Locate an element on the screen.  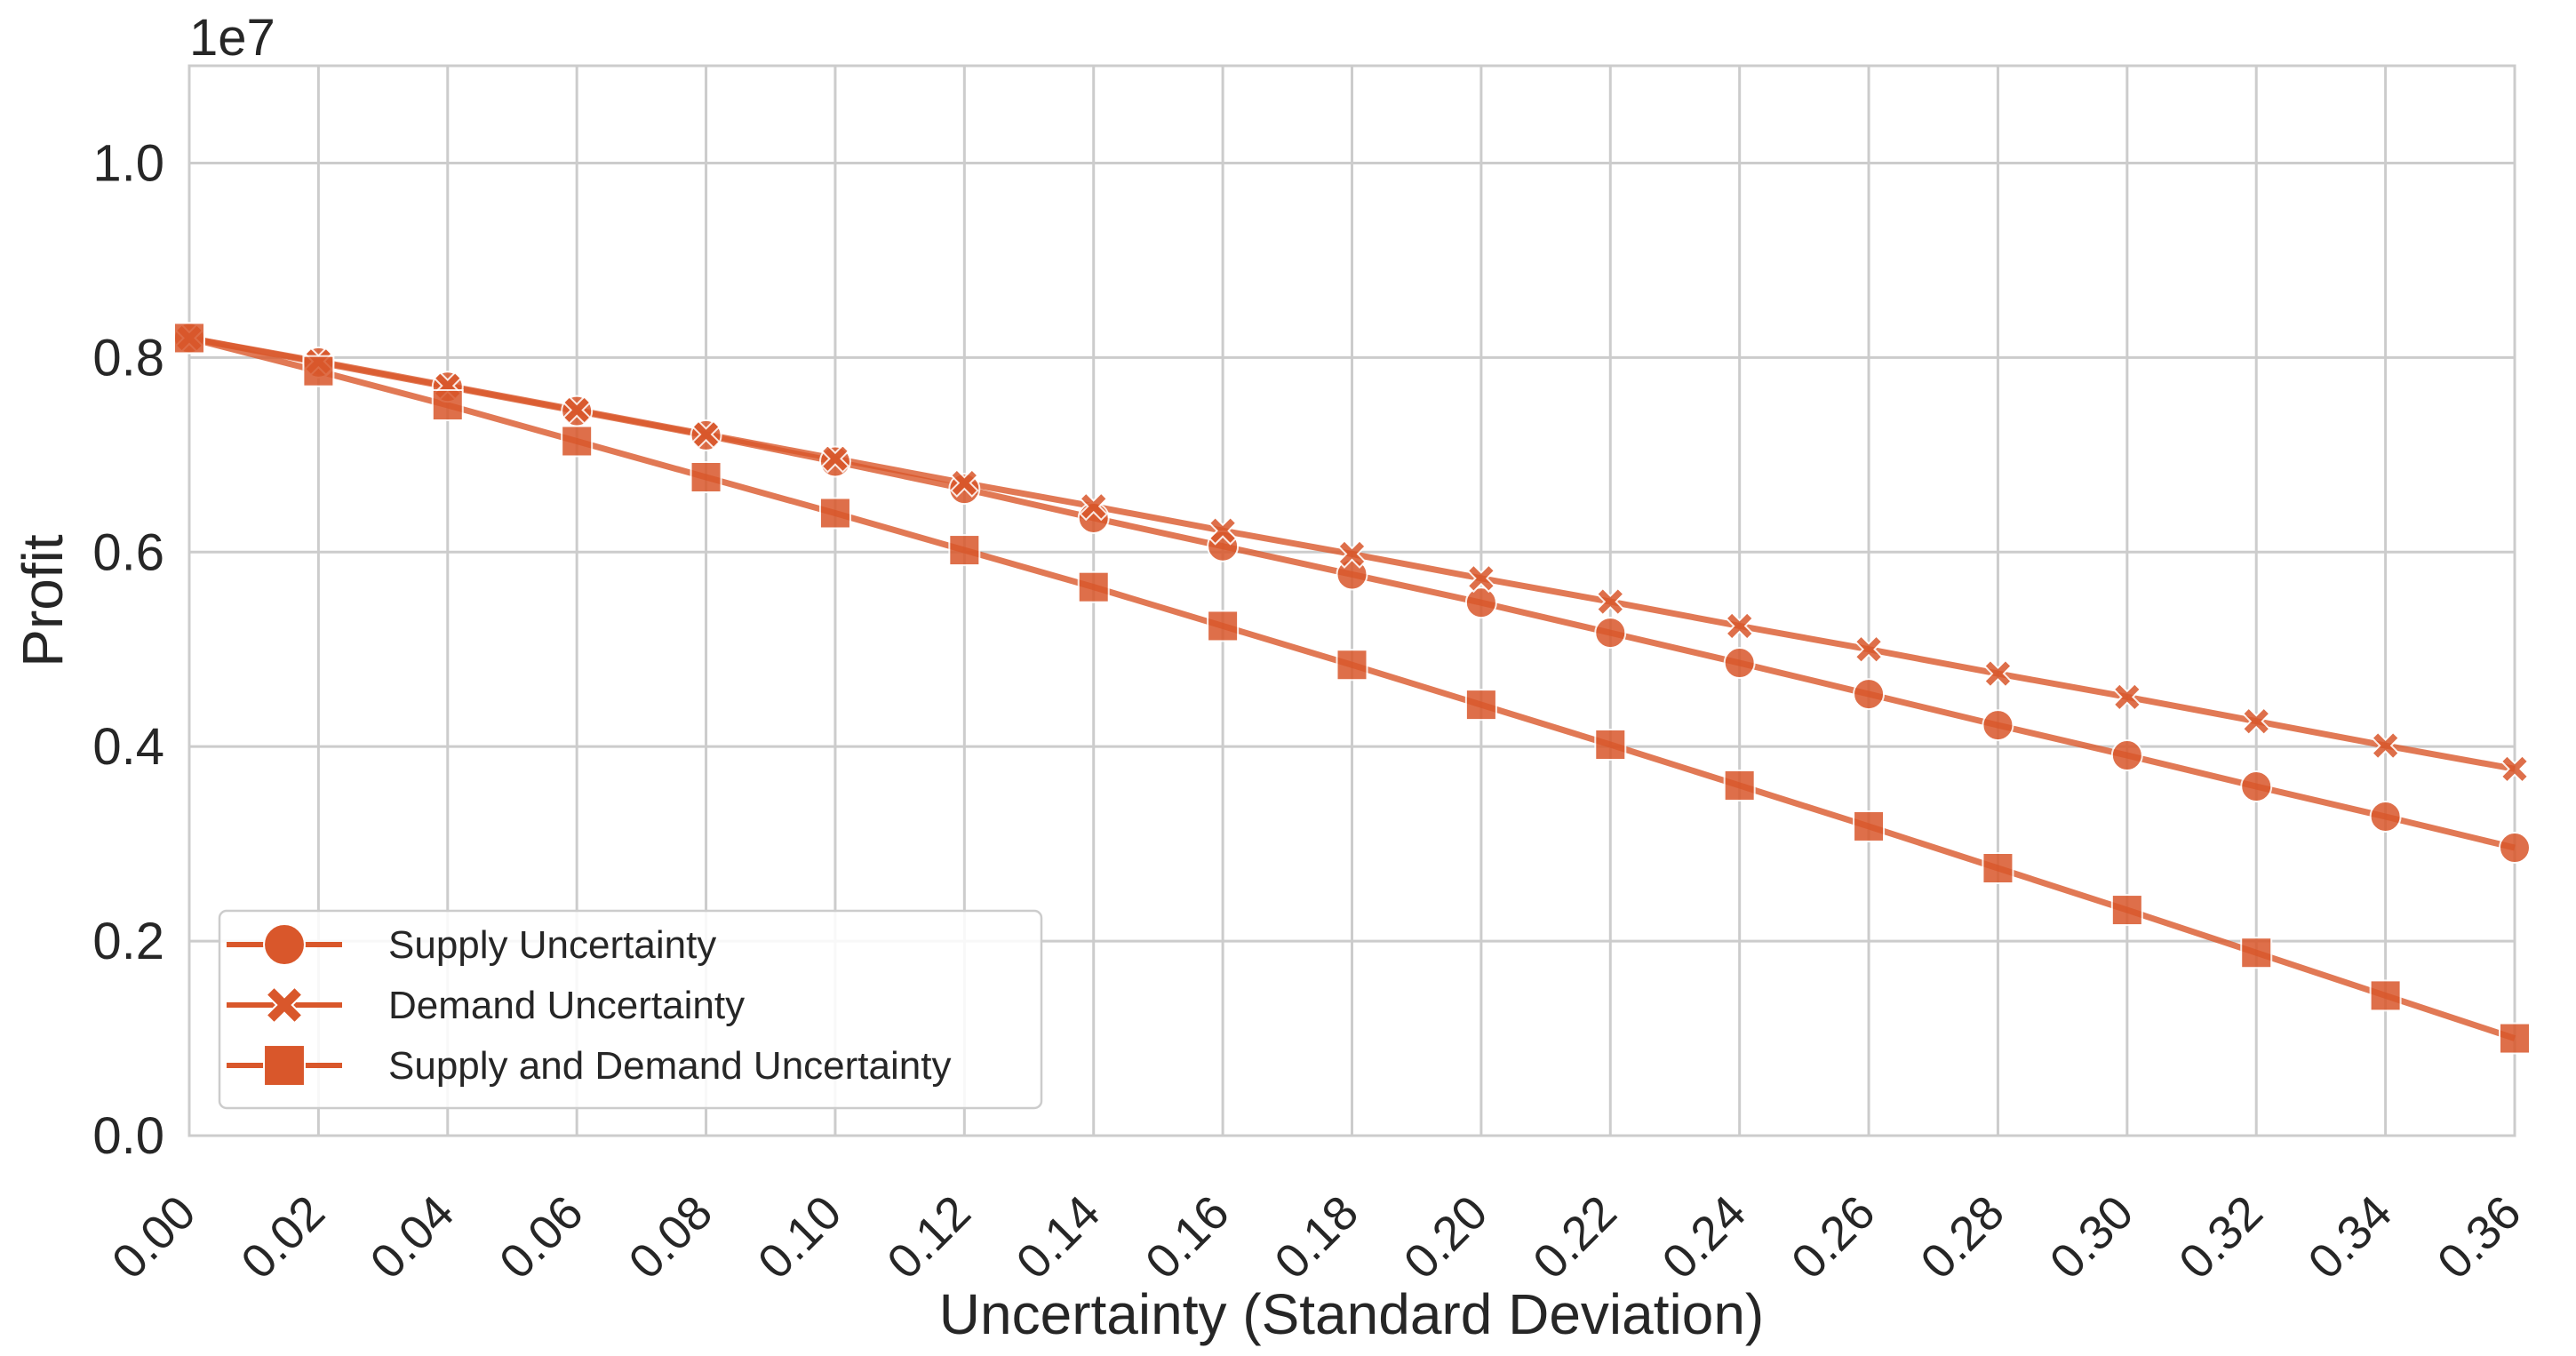
y-tick-label: 0.0 is located at coordinates (128, 1136).